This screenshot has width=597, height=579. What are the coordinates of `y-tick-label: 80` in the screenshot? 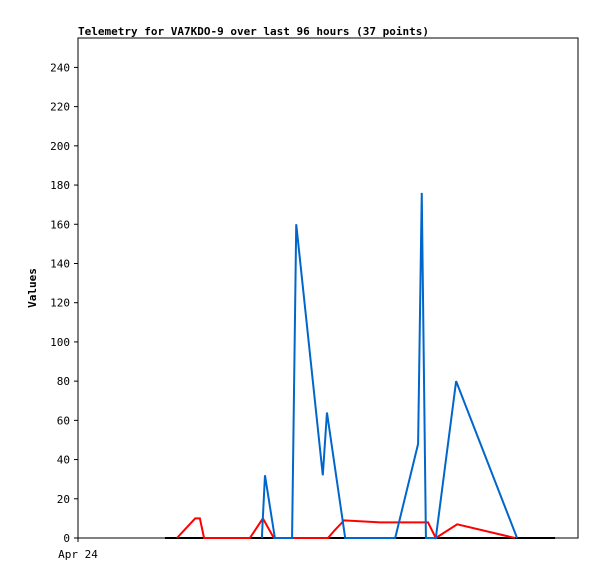 It's located at (63, 381).